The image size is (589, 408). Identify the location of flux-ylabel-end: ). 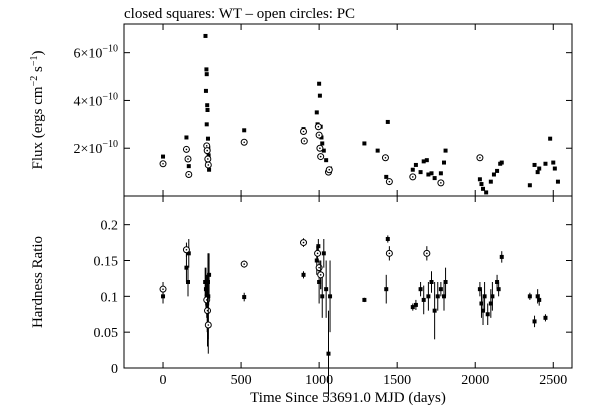
(38, 53).